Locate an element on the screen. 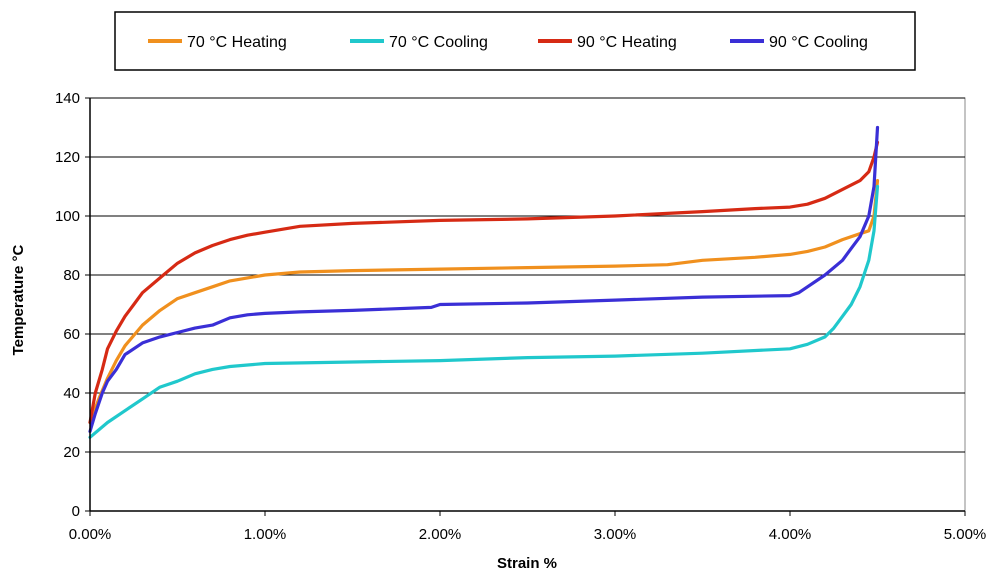 The width and height of the screenshot is (1000, 576). legend-box is located at coordinates (515, 41).